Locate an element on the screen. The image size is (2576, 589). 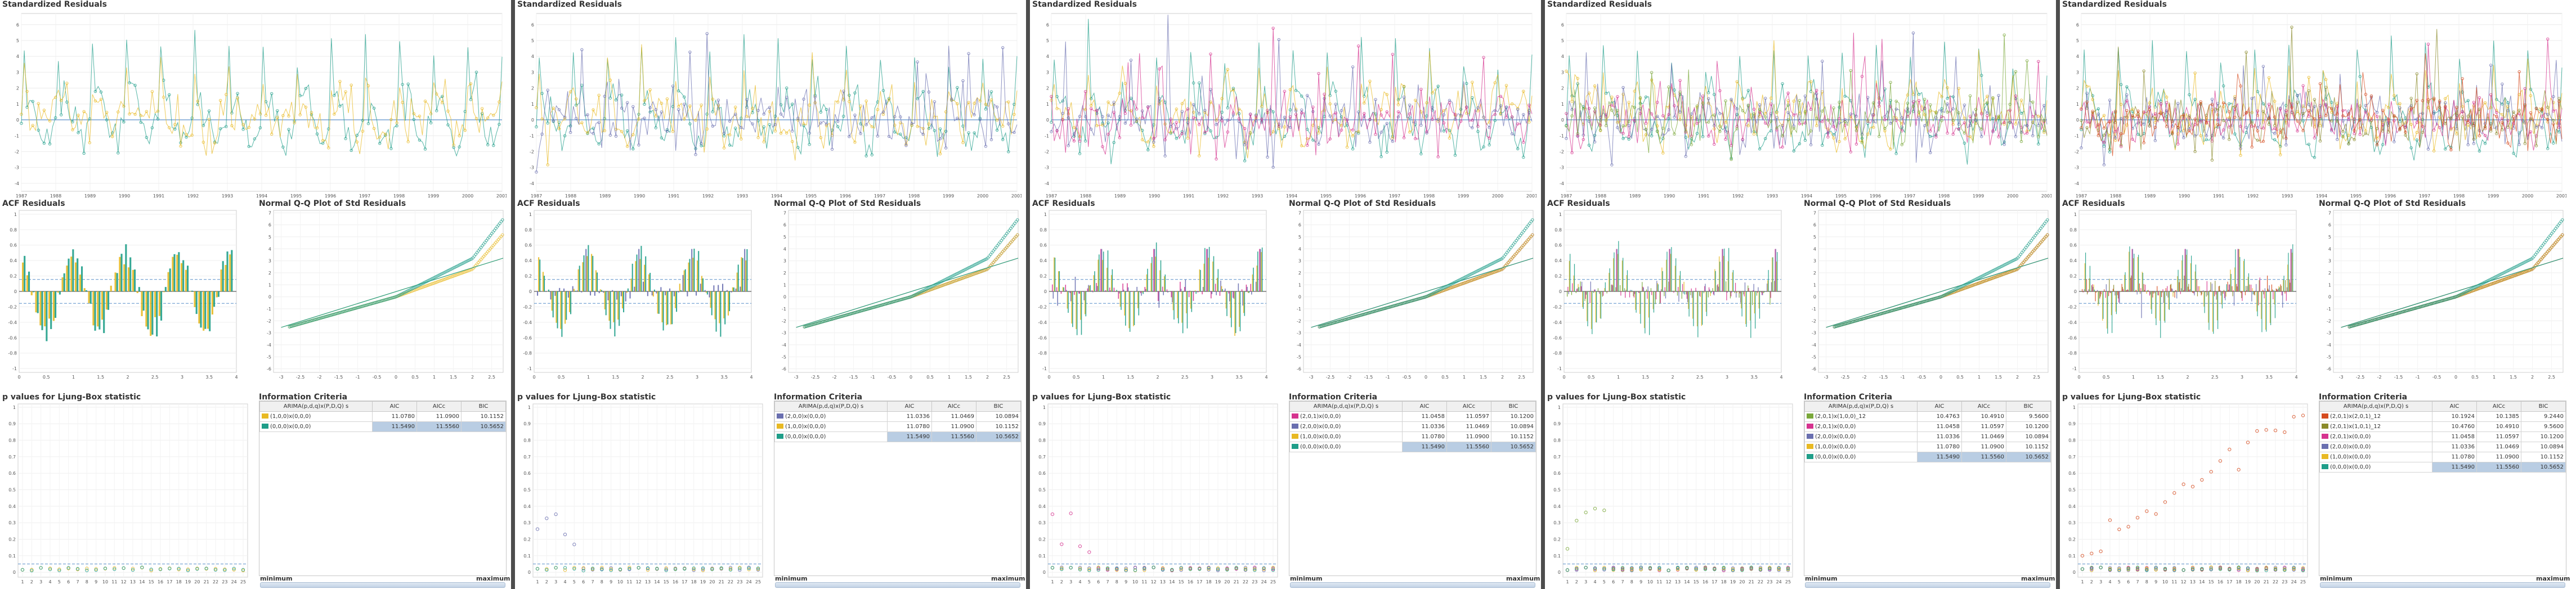
x-tick-label: -1 is located at coordinates (873, 378).